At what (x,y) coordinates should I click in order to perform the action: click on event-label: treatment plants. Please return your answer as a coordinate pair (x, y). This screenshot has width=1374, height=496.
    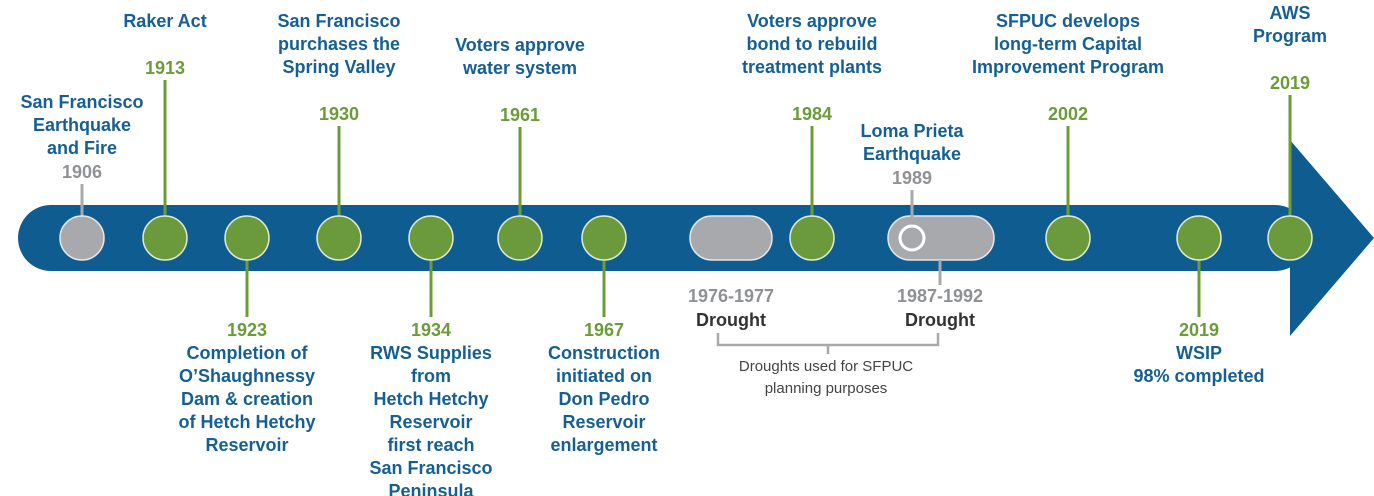
    Looking at the image, I should click on (812, 67).